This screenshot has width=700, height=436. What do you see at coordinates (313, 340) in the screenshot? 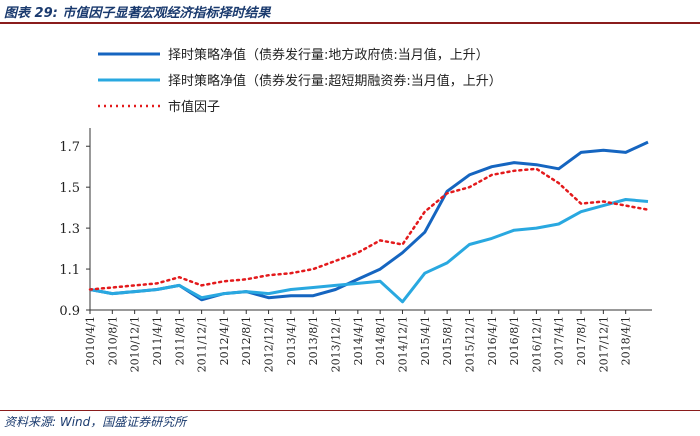
I see `x-tick-label: 2013/8/1` at bounding box center [313, 340].